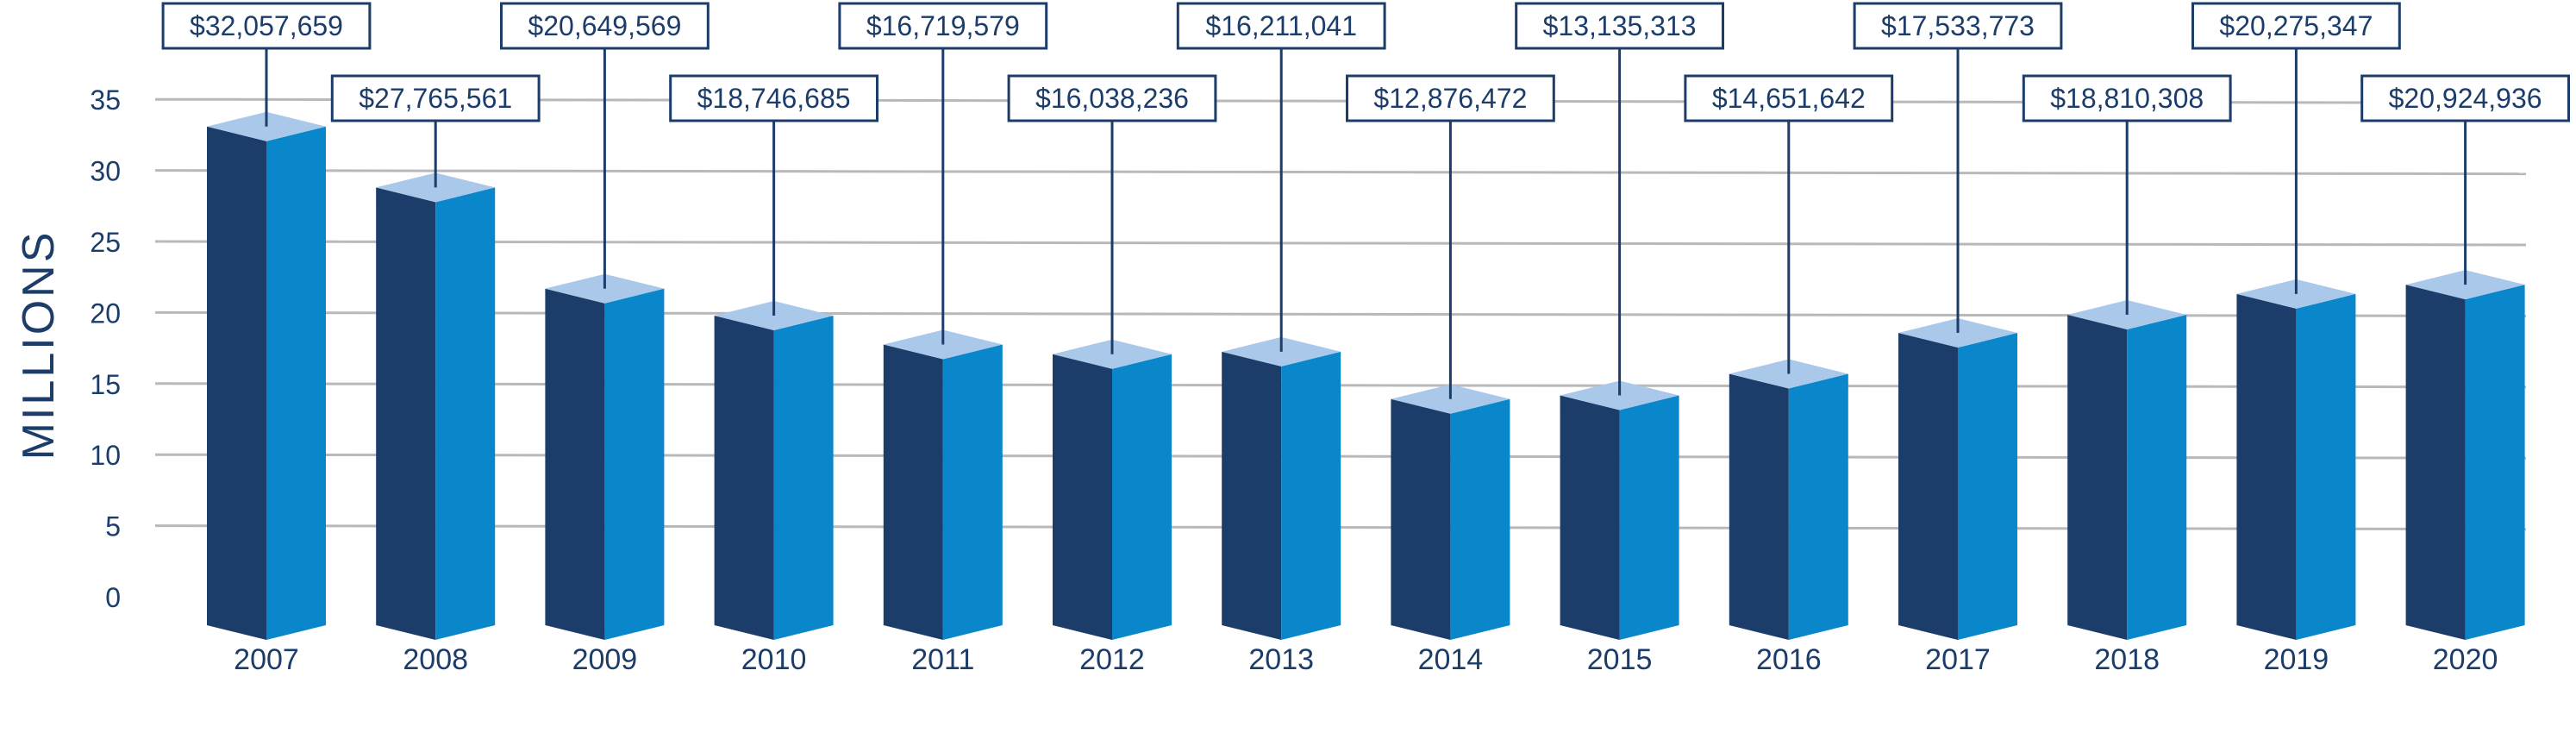  Describe the element at coordinates (105, 242) in the screenshot. I see `y-tick-label: 25` at that location.